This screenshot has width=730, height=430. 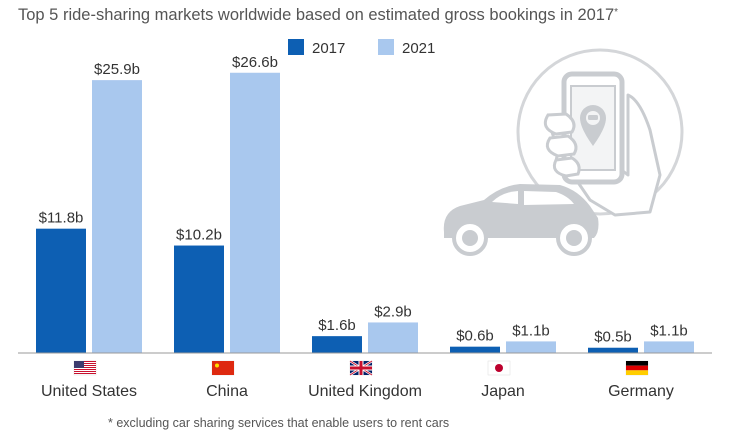 I want to click on chart-legend: 2017 2021, so click(x=361, y=48).